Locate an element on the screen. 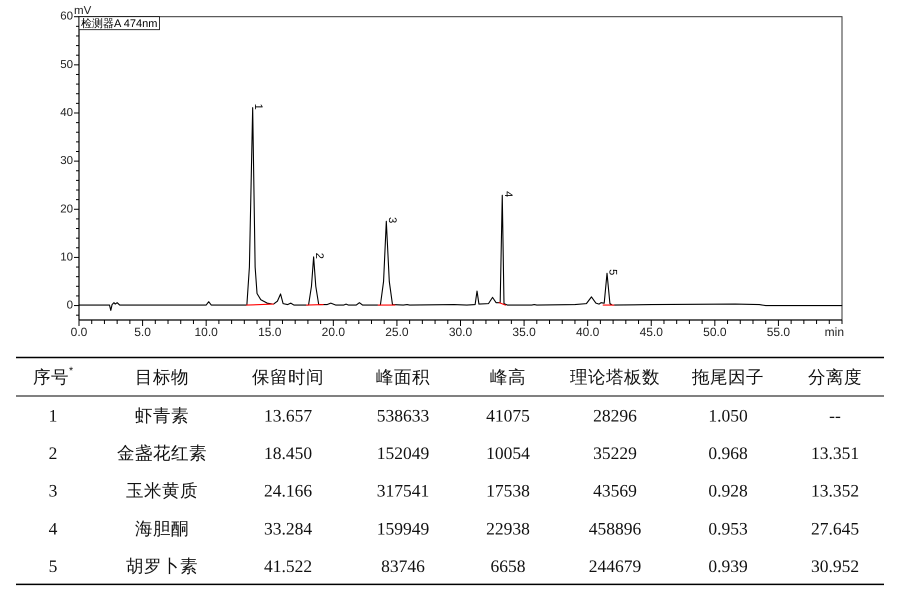 The height and width of the screenshot is (589, 902). text: 虾青素 is located at coordinates (162, 416).